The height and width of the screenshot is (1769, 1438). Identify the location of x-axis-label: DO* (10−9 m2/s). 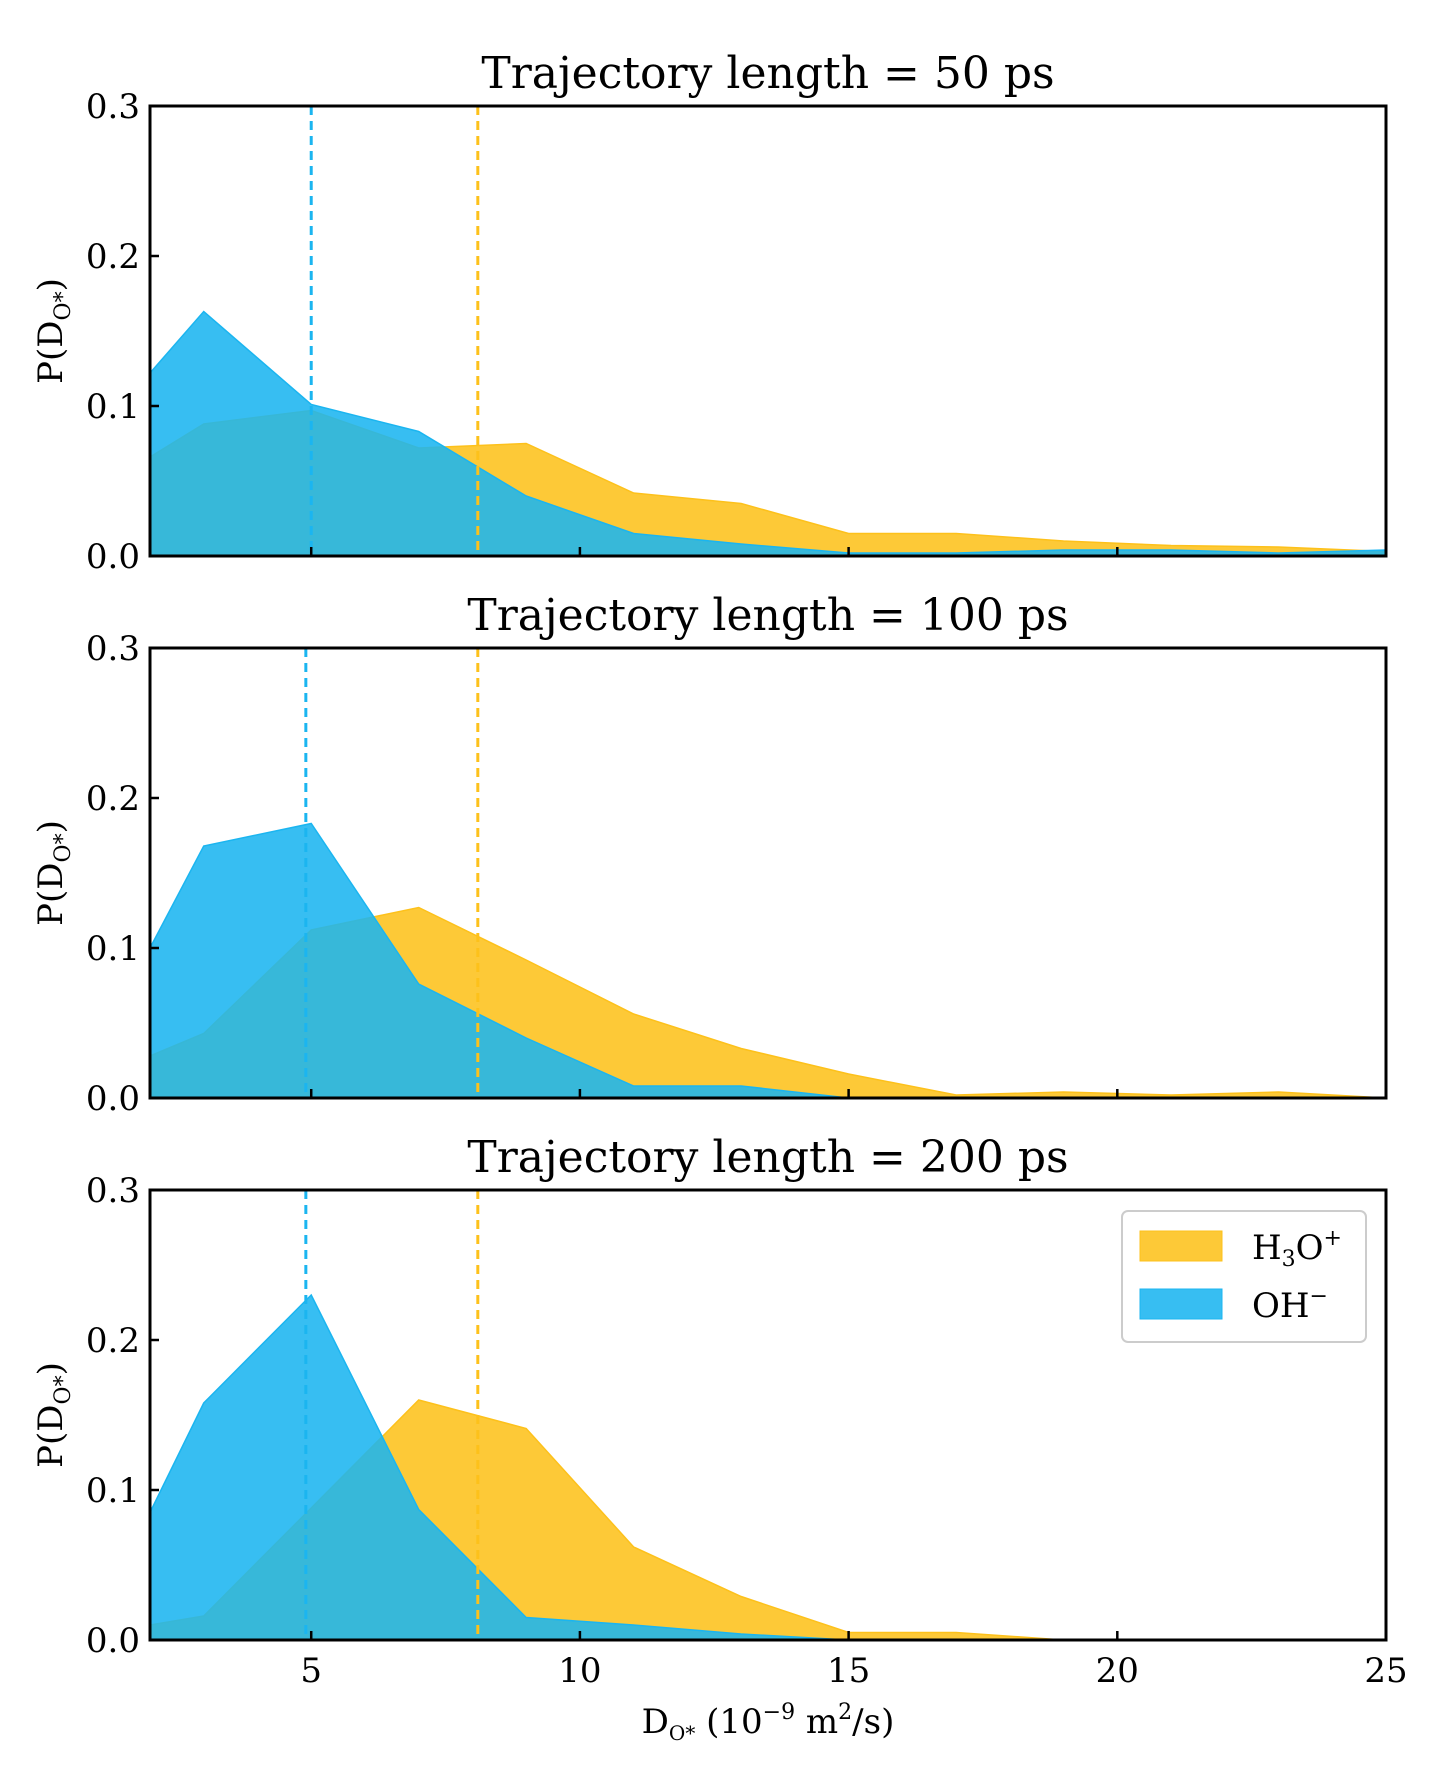
(768, 1722).